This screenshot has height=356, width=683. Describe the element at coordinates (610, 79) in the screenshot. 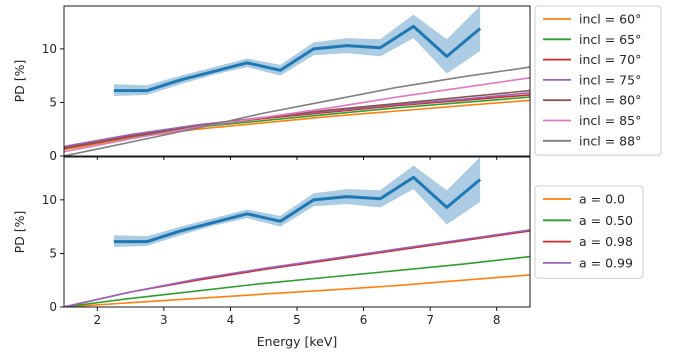

I see `legend-label-4: incl = 75°` at that location.